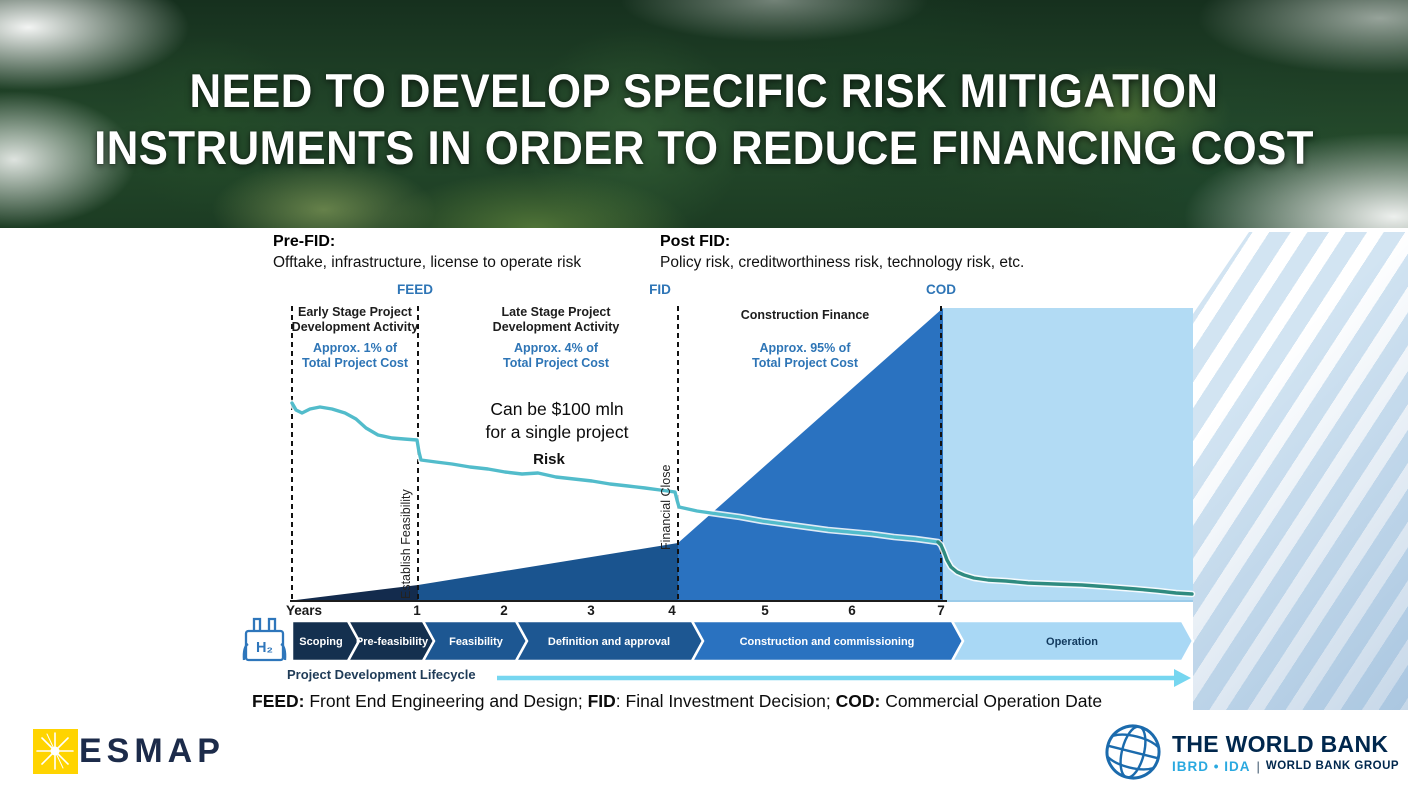 The height and width of the screenshot is (792, 1408). What do you see at coordinates (704, 90) in the screenshot?
I see `title-line-1: NEED TO DEVELOP SPECIFIC RISK MITIGATION` at bounding box center [704, 90].